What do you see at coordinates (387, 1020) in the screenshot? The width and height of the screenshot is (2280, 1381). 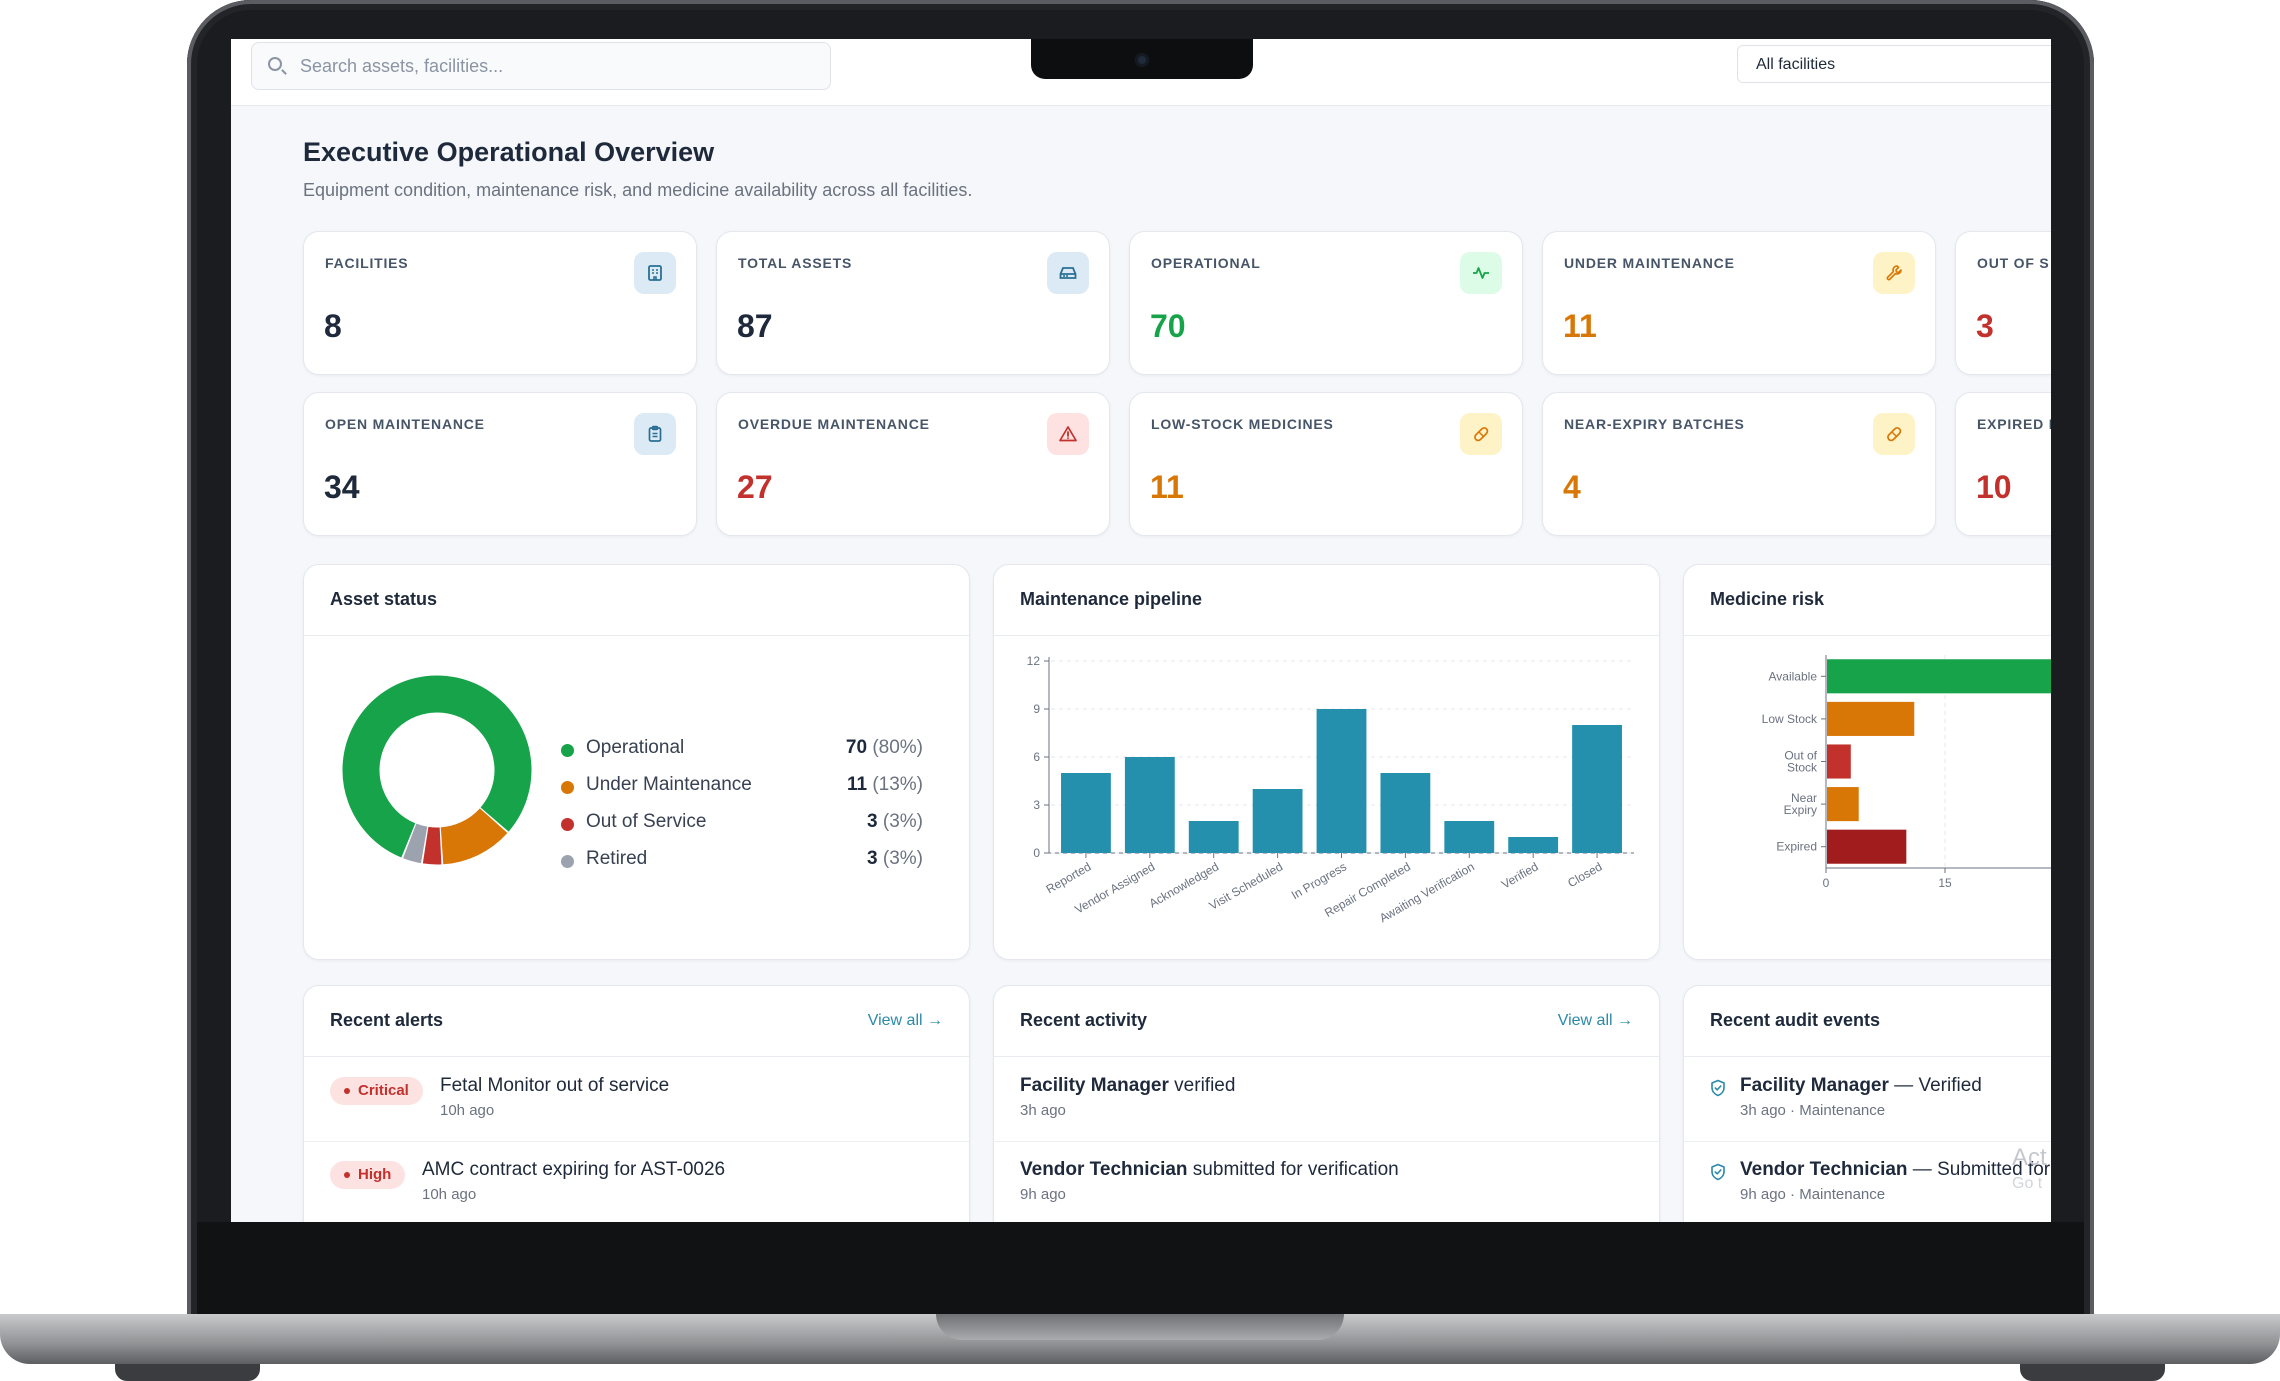 I see `card-title: Recent alerts` at bounding box center [387, 1020].